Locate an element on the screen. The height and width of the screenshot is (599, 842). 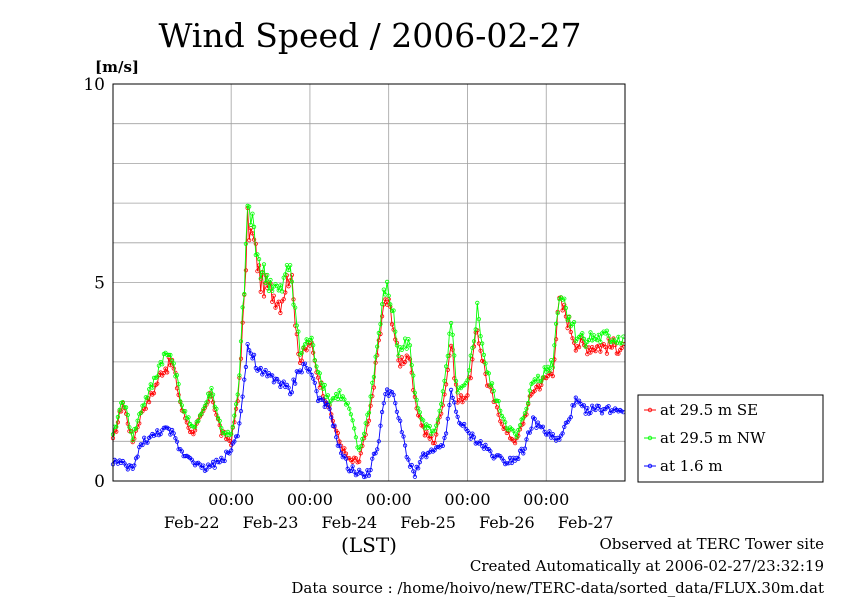
date-label: Feb-22 is located at coordinates (192, 522).